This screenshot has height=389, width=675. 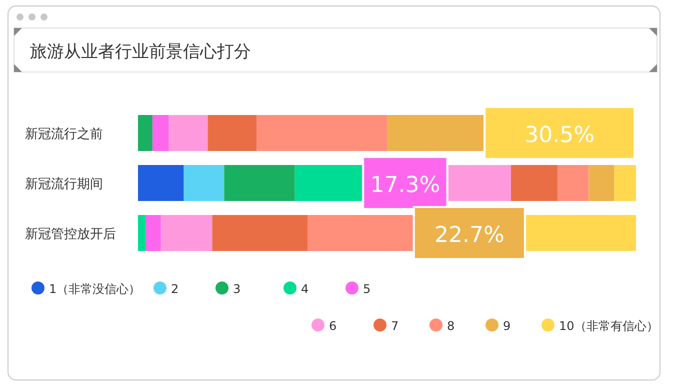 What do you see at coordinates (70, 234) in the screenshot?
I see `y-tick-label: 新冠管控放开后` at bounding box center [70, 234].